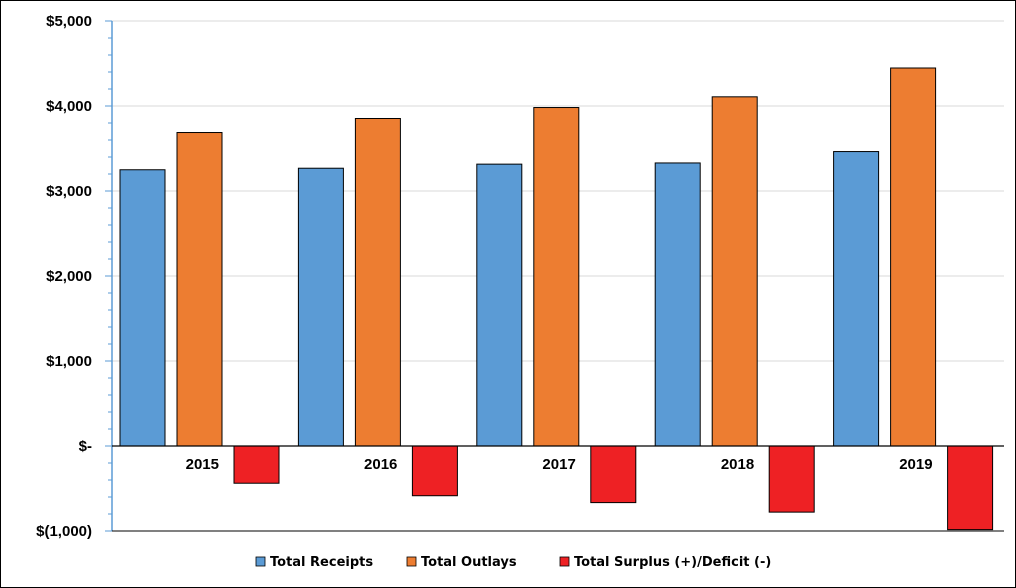 This screenshot has width=1016, height=588. Describe the element at coordinates (69, 106) in the screenshot. I see `y-tick-label: $4,000` at that location.